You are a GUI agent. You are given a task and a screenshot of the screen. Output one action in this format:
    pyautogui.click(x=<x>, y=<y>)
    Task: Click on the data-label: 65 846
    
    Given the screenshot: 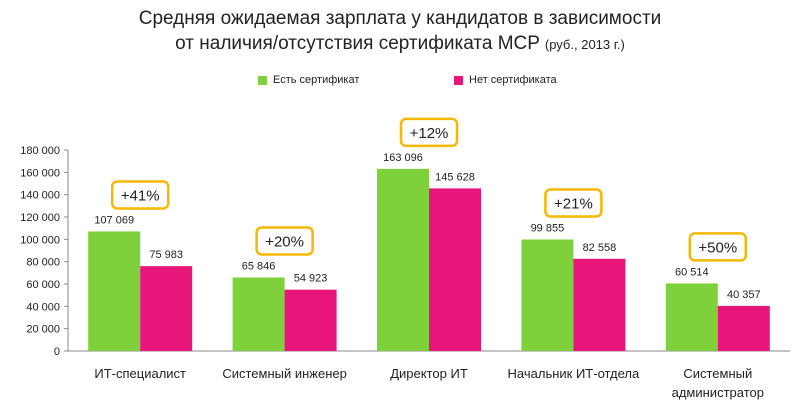 What is the action you would take?
    pyautogui.click(x=259, y=266)
    